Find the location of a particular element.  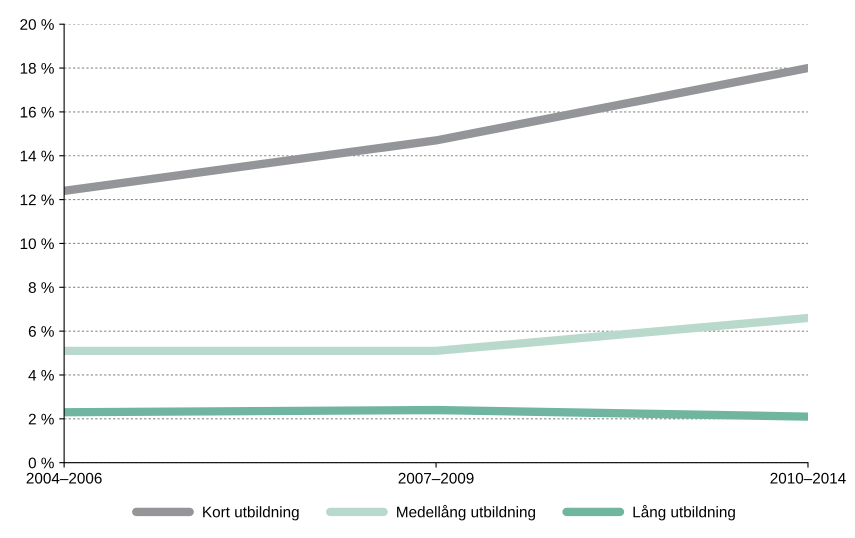

x-tick-label: 2010–2014 is located at coordinates (808, 478).